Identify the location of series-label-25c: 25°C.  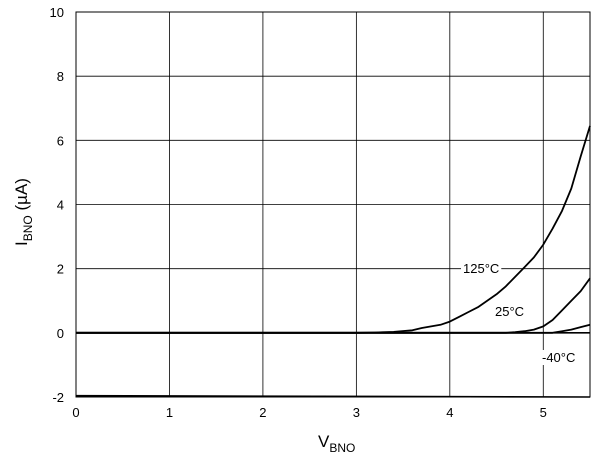
(509, 311).